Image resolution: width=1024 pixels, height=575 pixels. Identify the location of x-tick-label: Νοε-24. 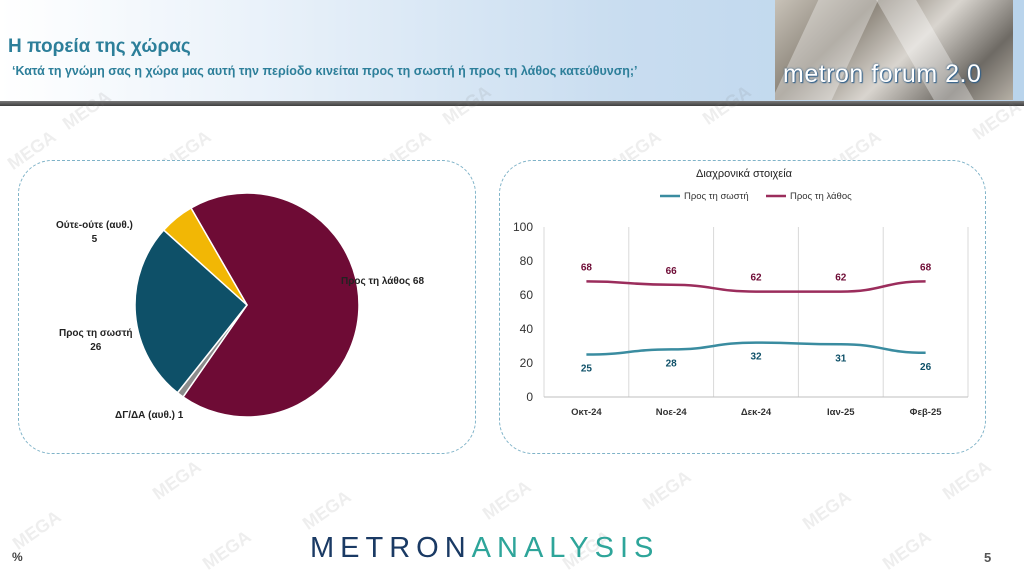
(672, 412).